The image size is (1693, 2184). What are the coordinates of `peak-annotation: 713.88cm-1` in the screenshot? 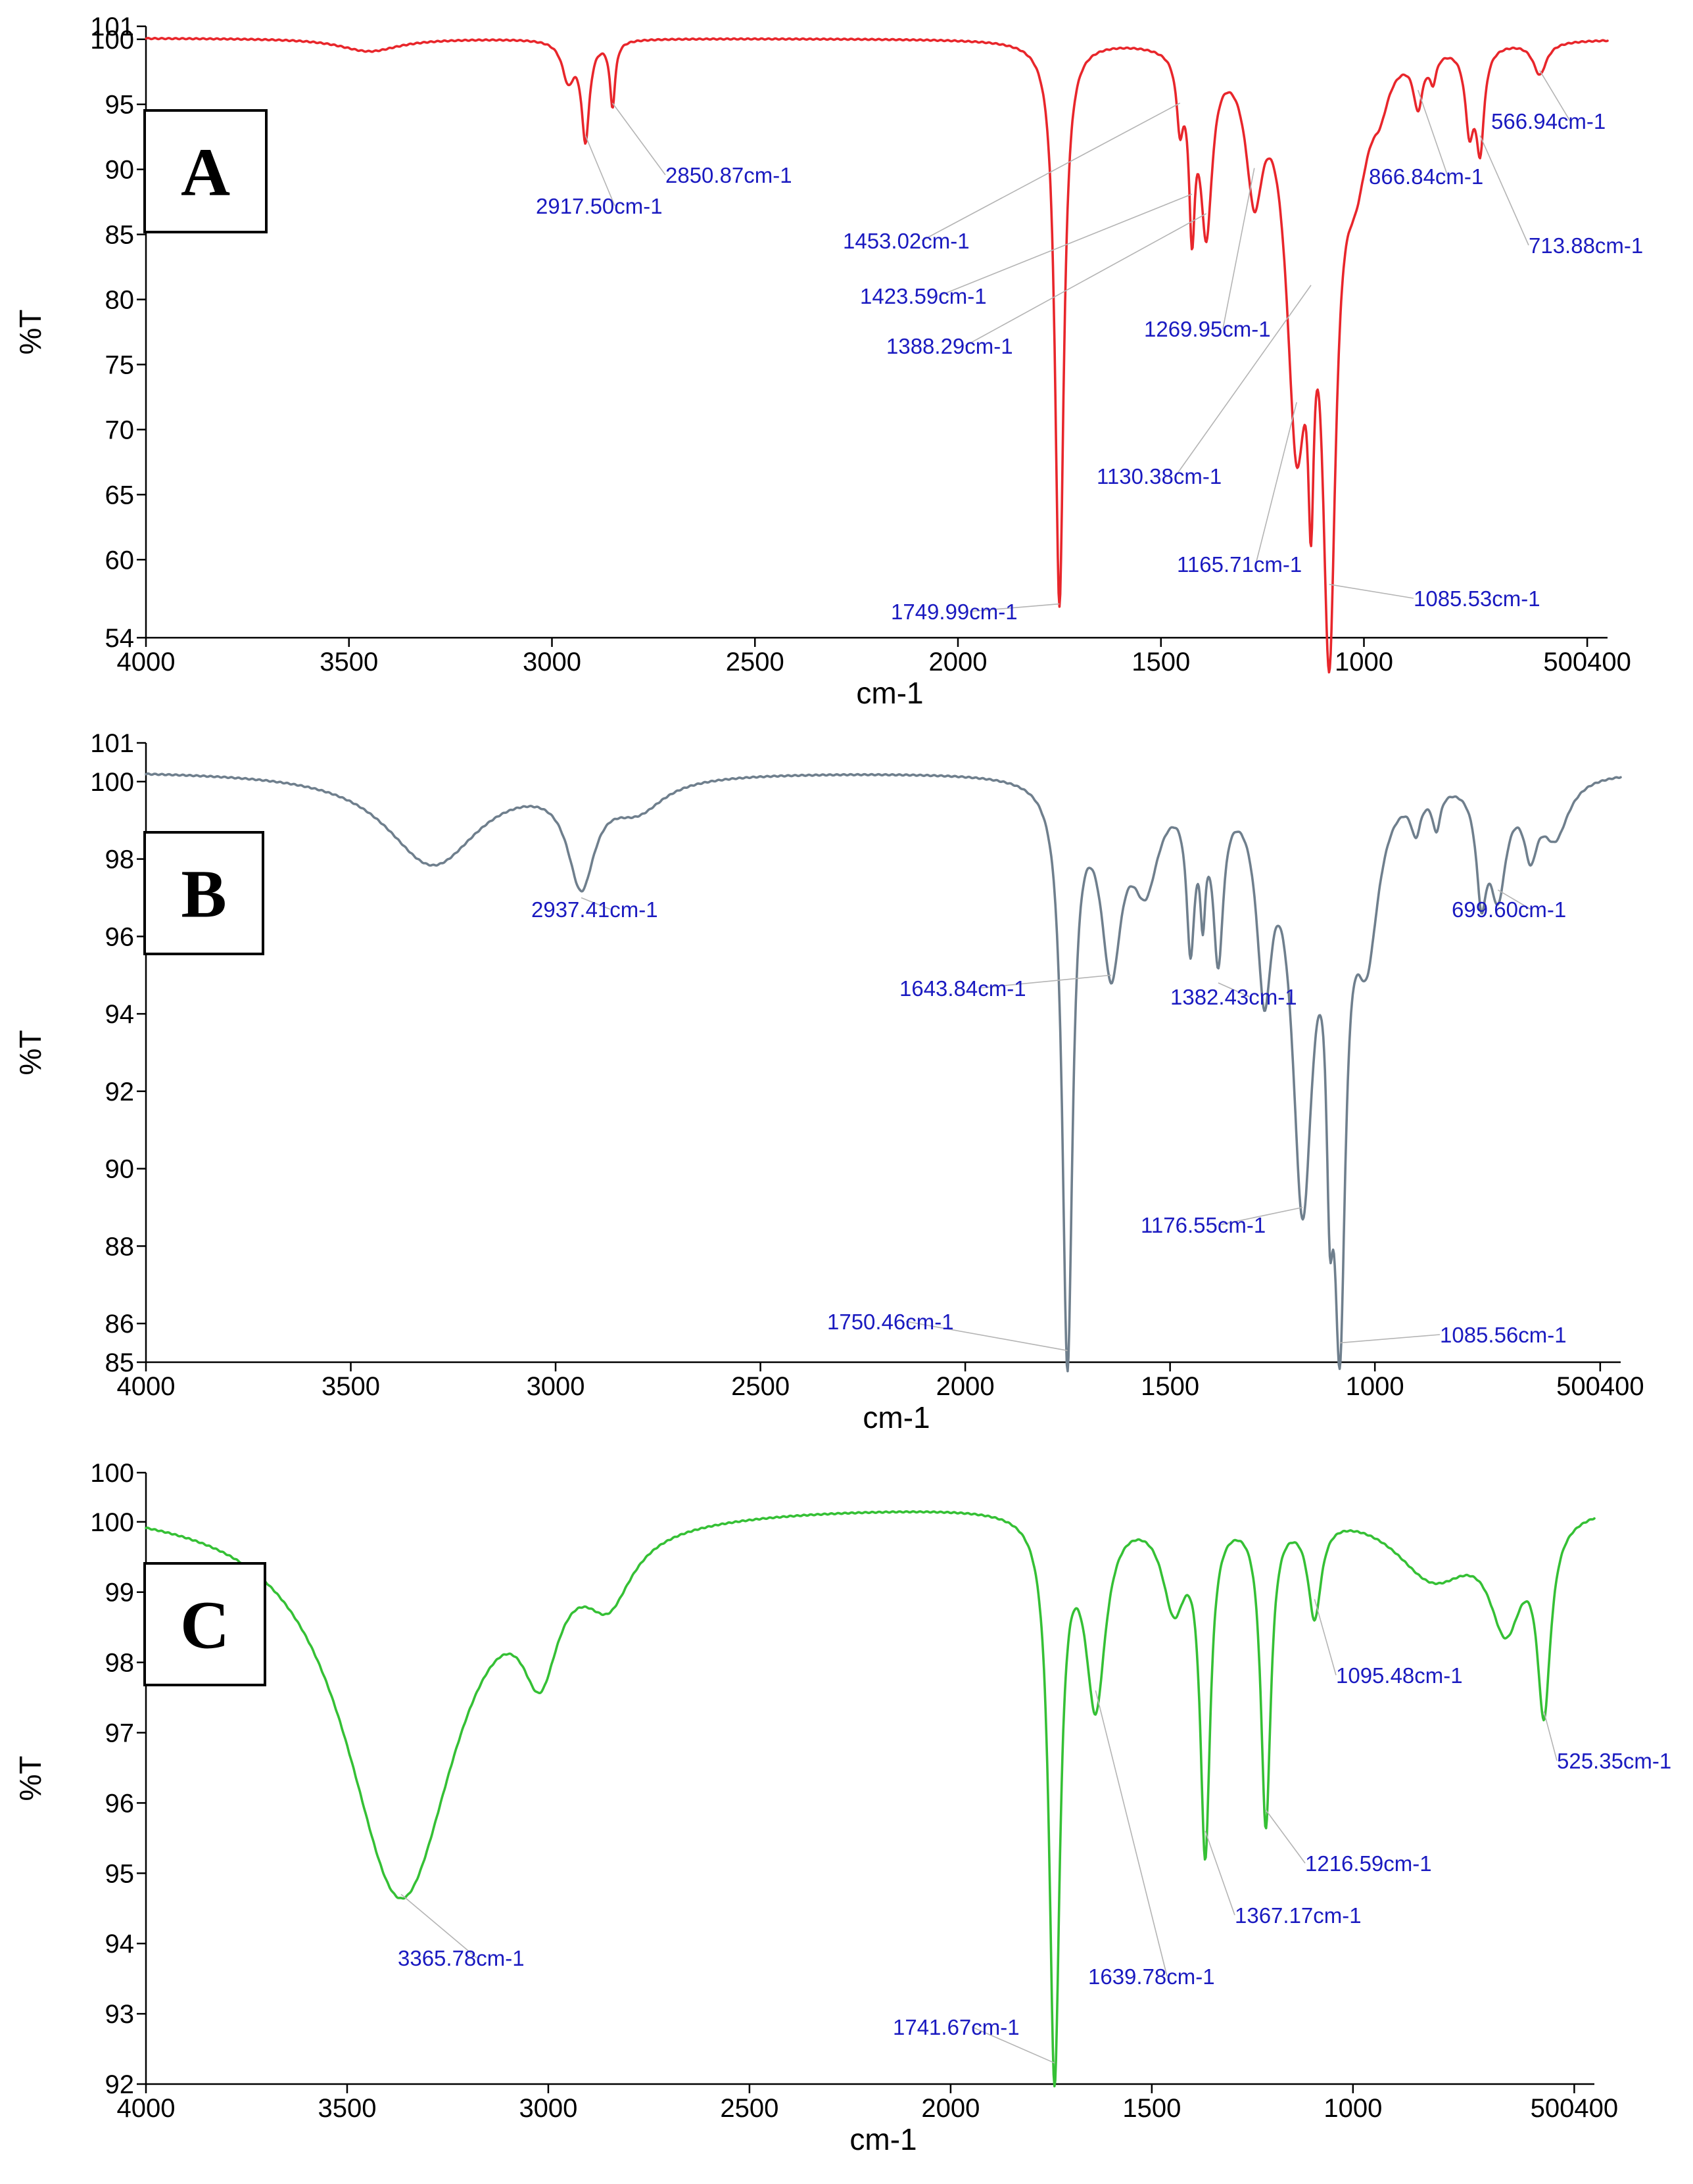 It's located at (1586, 245).